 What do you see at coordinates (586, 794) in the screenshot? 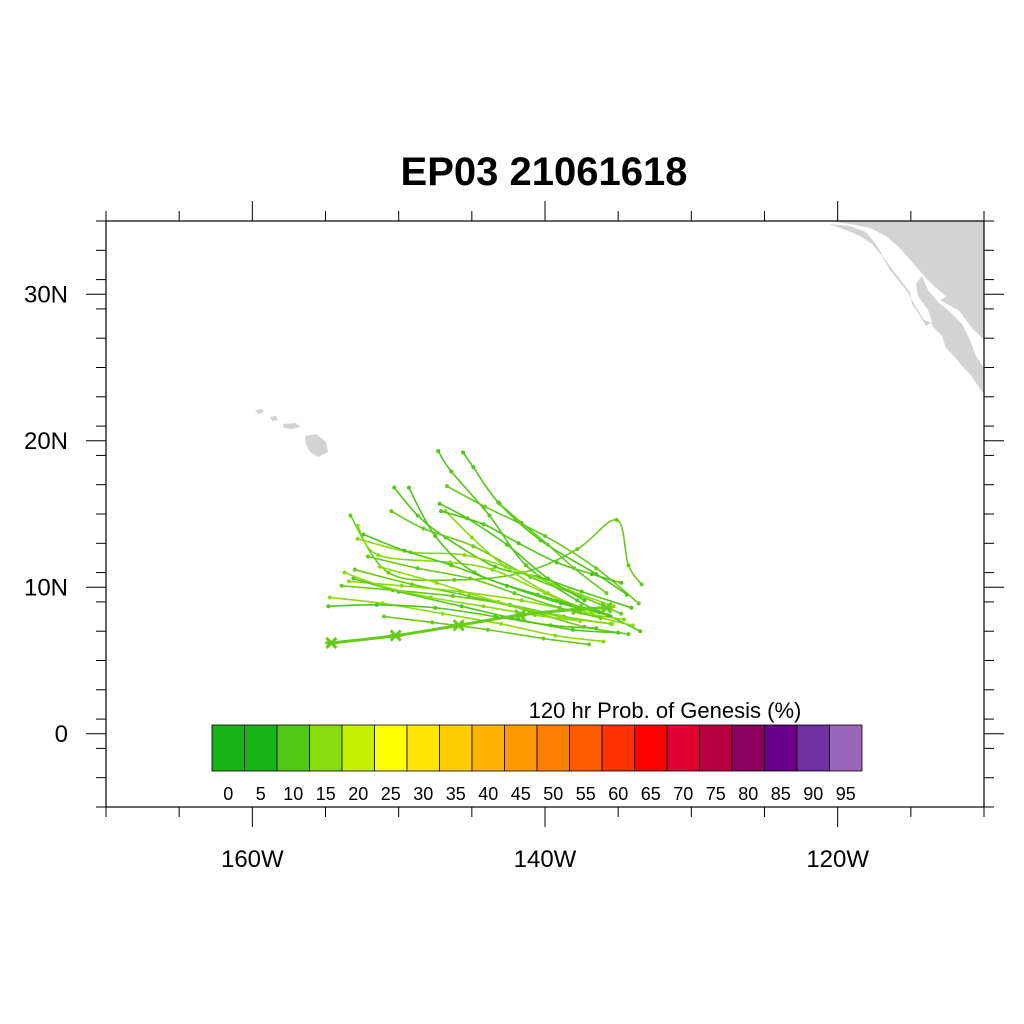
I see `colorbar-label-11: 55` at bounding box center [586, 794].